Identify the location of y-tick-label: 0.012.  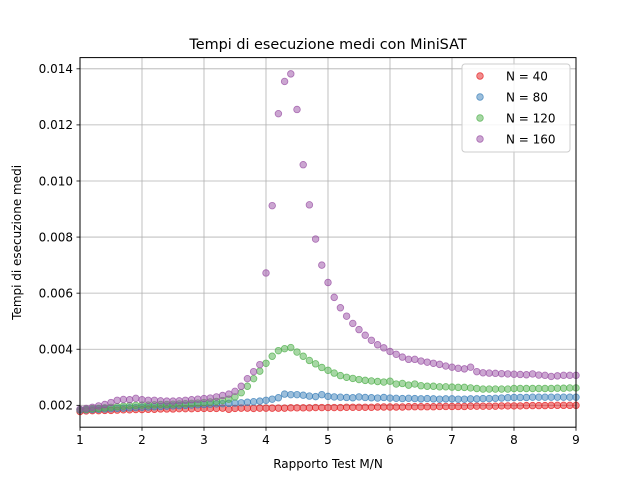
(56, 125).